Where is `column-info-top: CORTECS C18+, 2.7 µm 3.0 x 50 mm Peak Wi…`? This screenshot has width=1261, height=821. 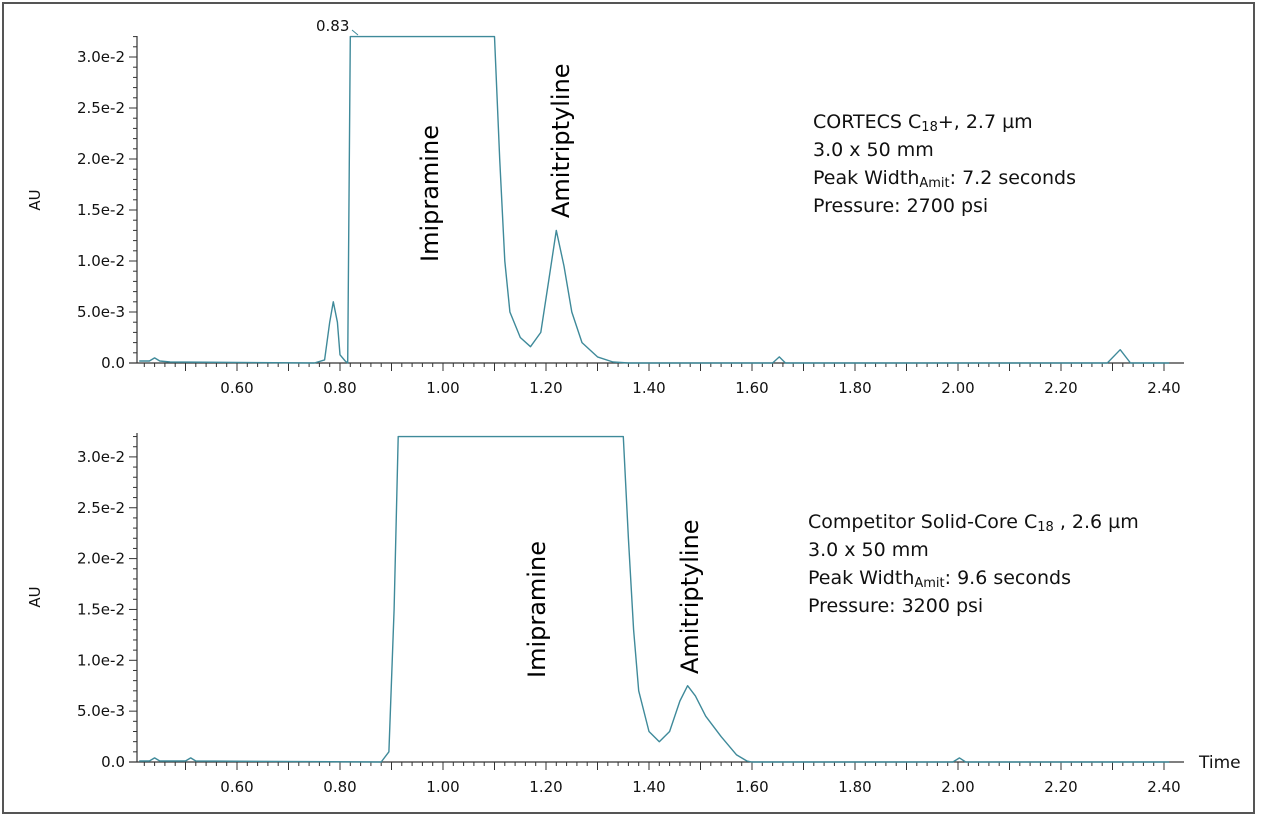 column-info-top: CORTECS C18+, 2.7 µm 3.0 x 50 mm Peak Wi… is located at coordinates (944, 164).